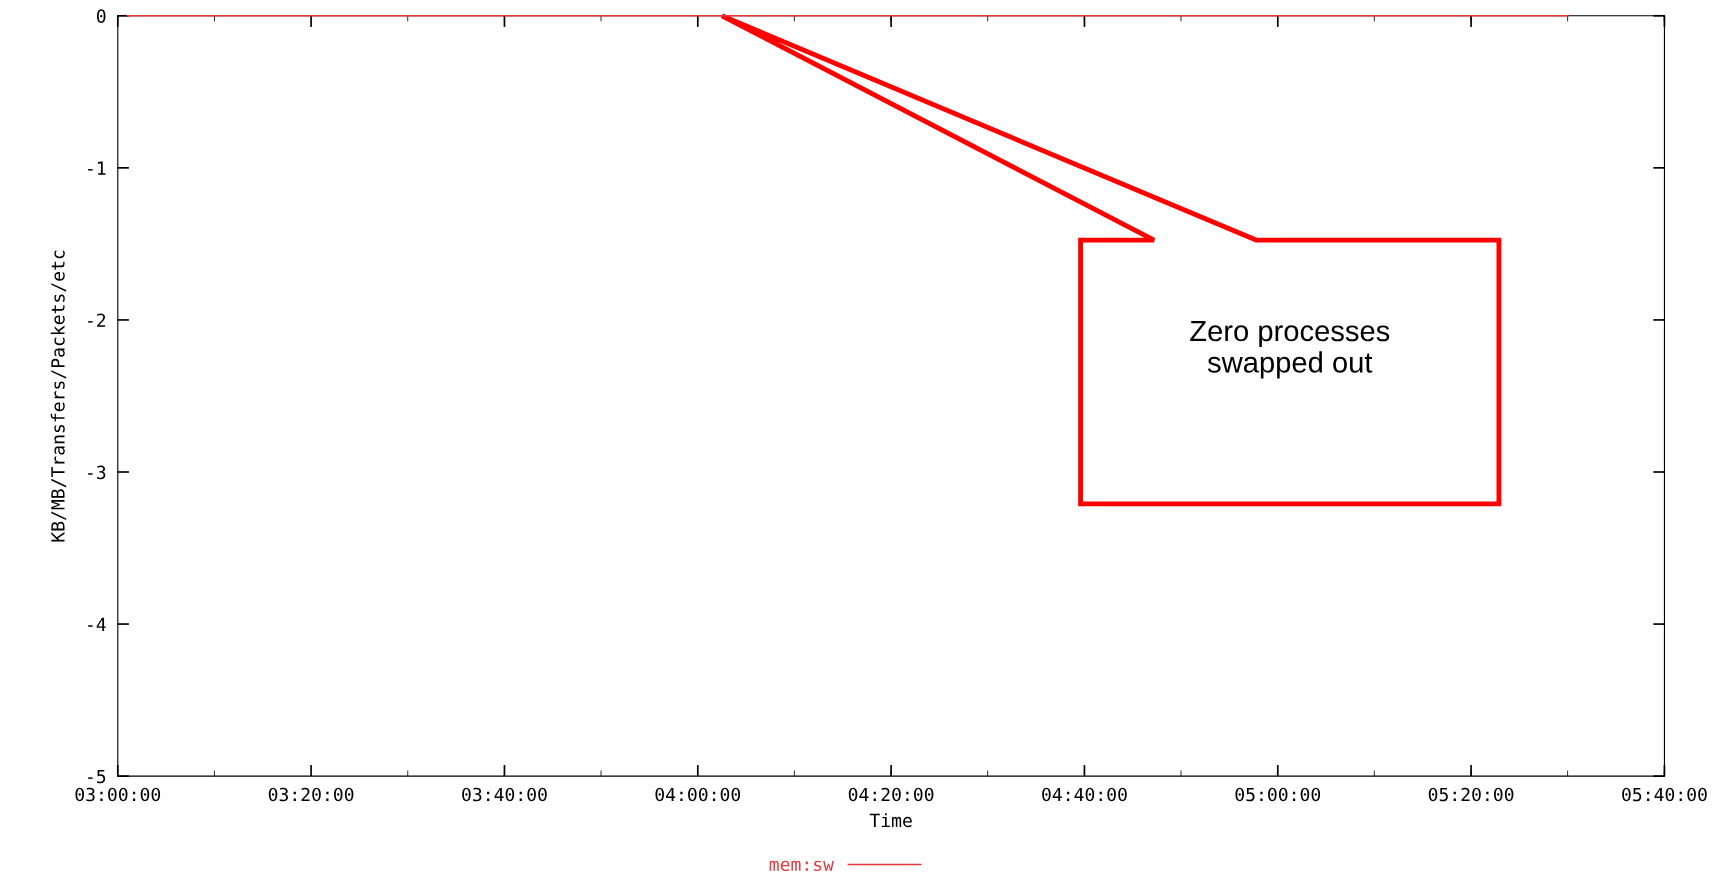 The image size is (1732, 877). I want to click on y-tick-label: -5, so click(97, 776).